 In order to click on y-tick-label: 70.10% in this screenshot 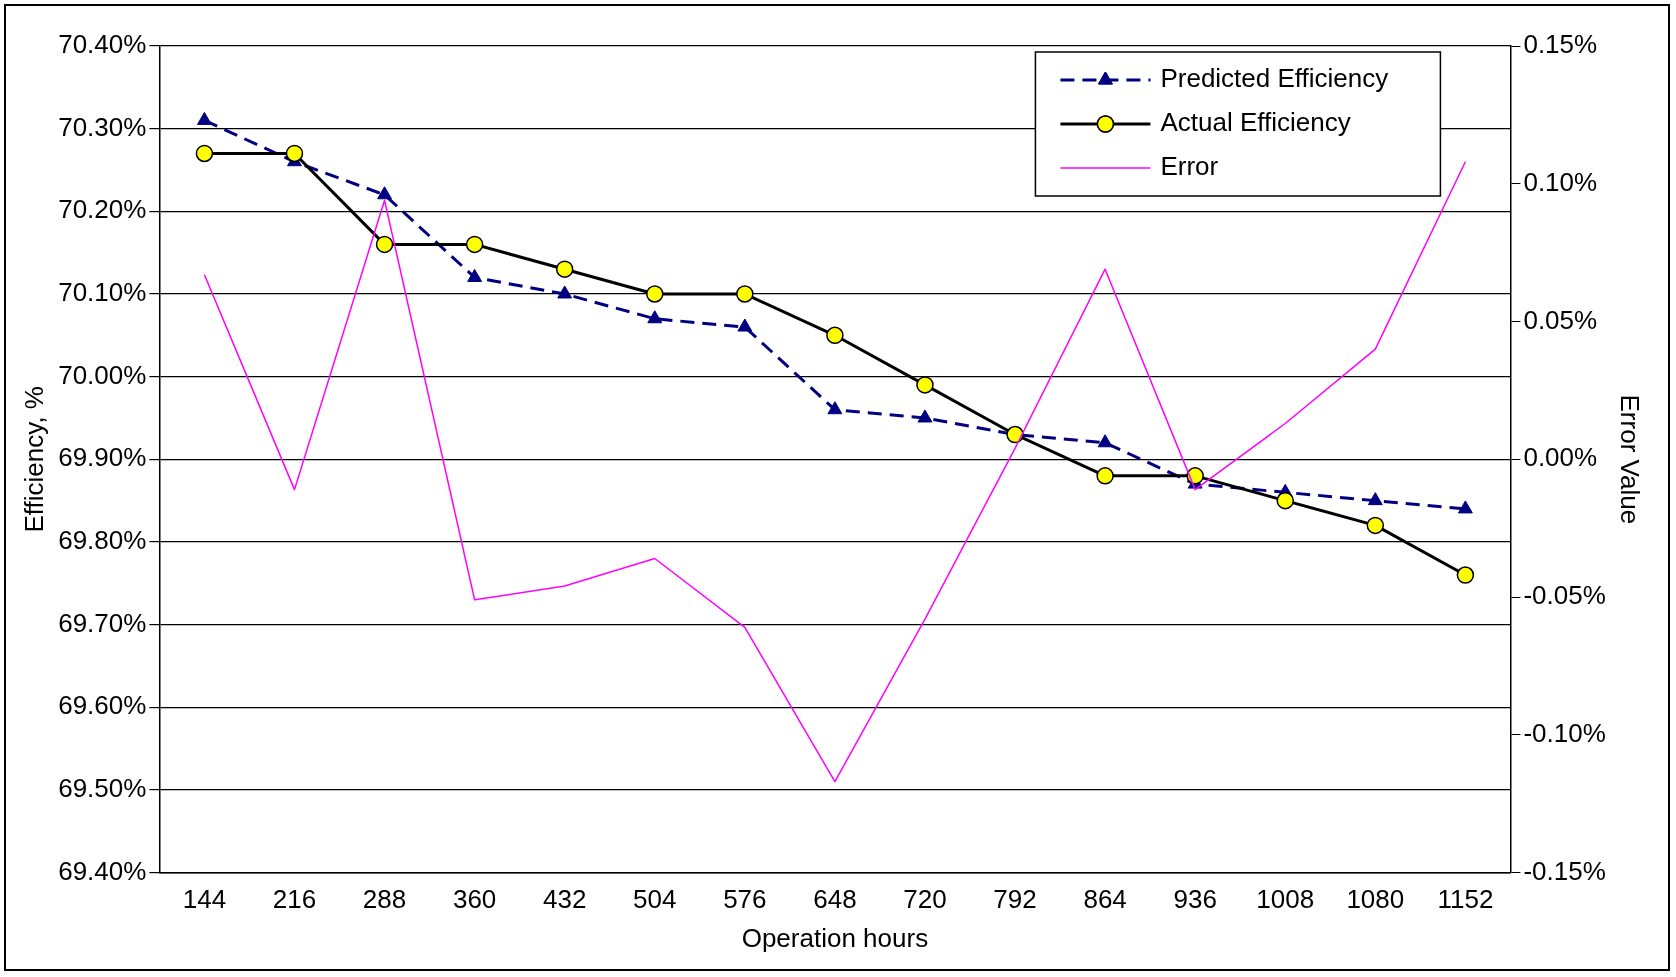, I will do `click(102, 292)`.